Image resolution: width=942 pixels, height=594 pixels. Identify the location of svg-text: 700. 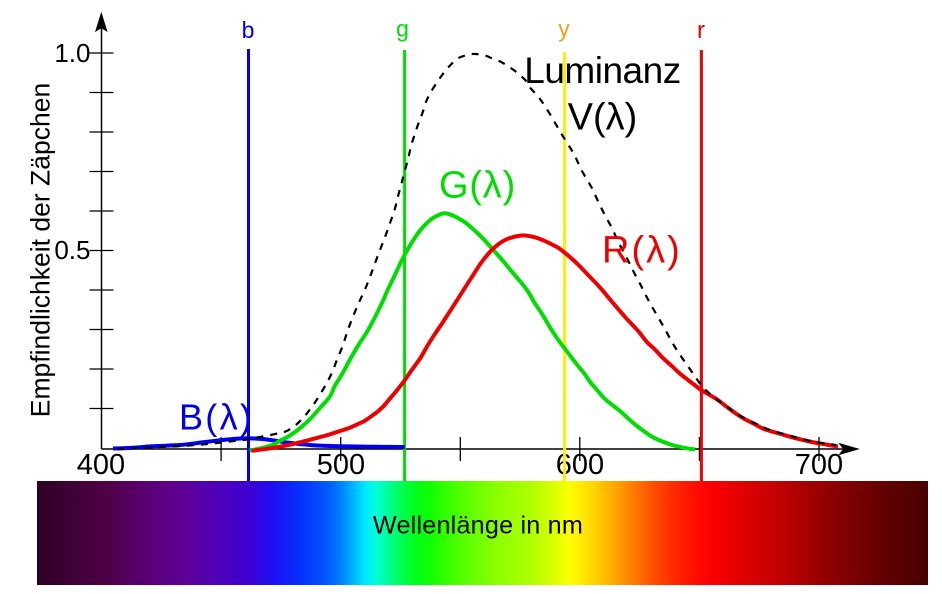
(819, 465).